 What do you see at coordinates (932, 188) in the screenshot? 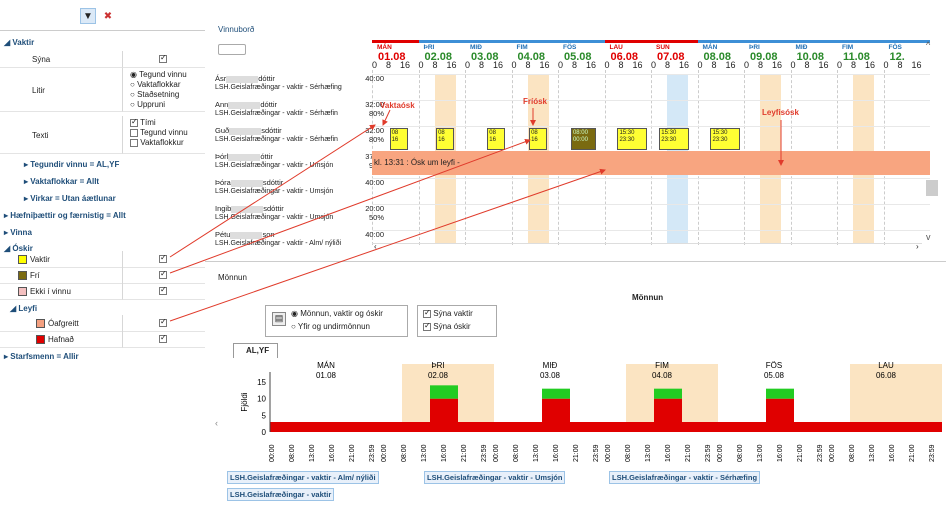
I see `scroll-thumb` at bounding box center [932, 188].